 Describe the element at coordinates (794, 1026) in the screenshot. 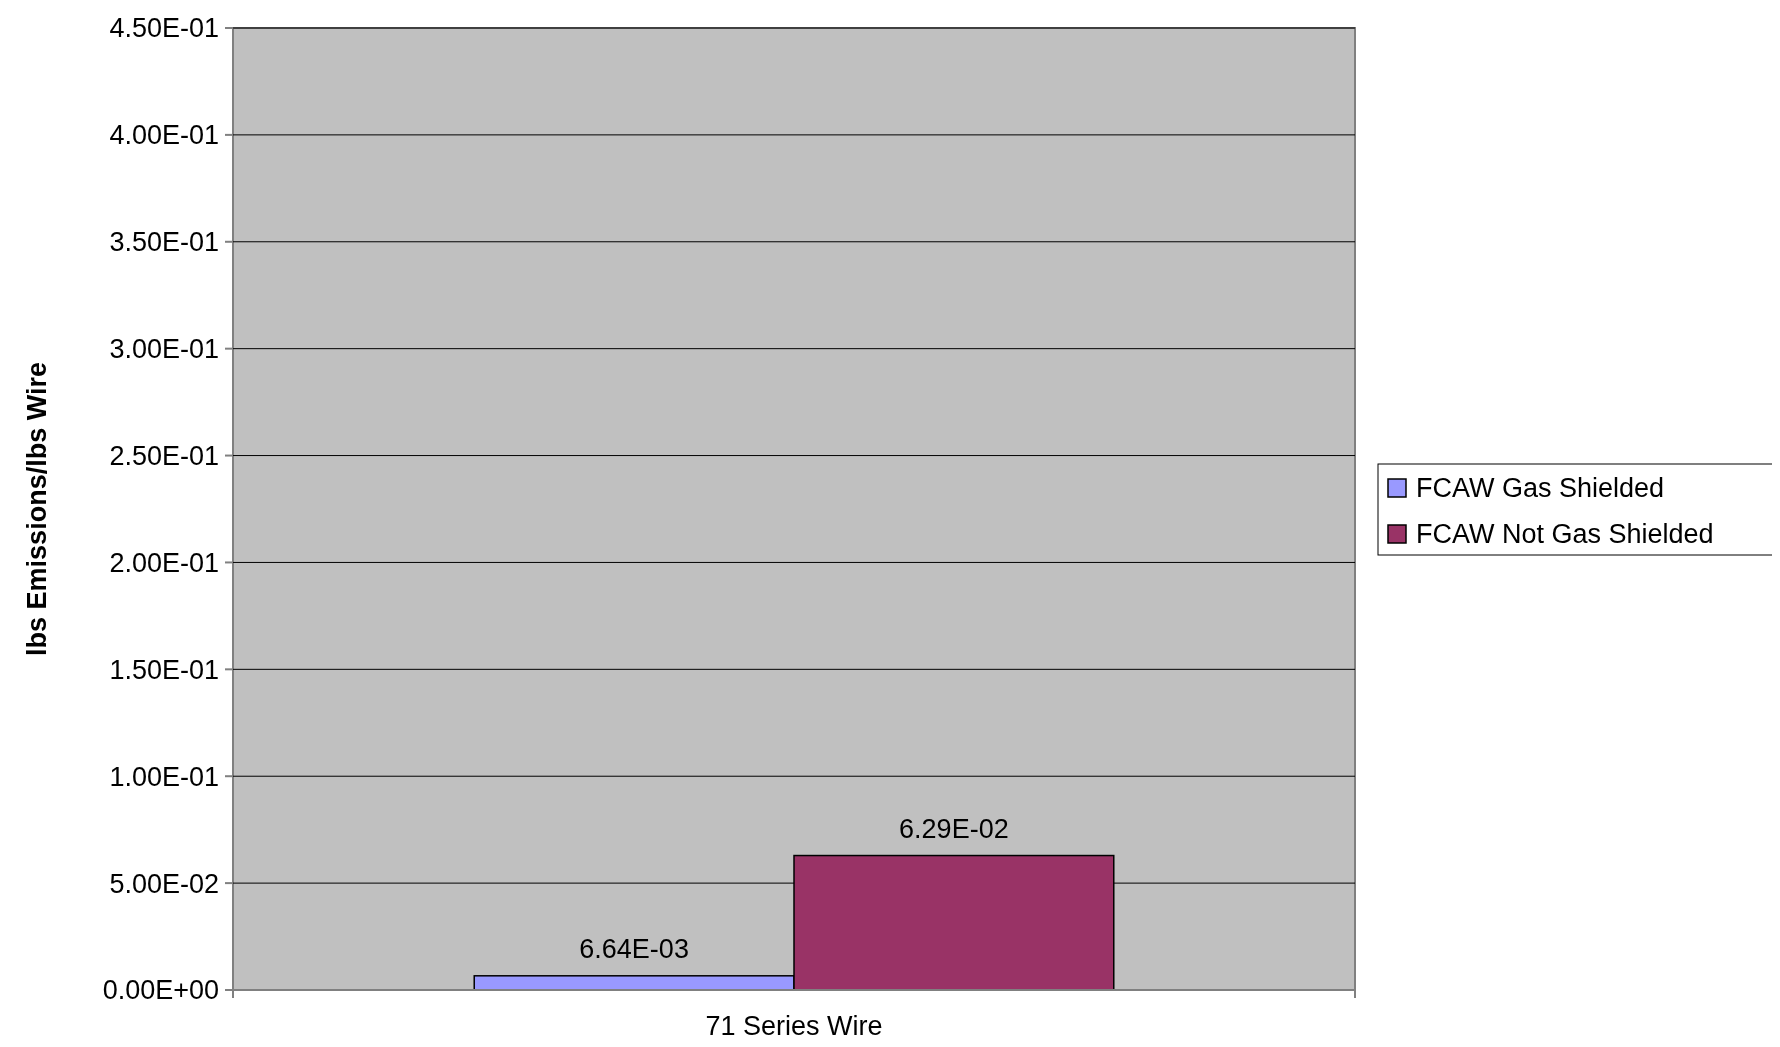

I see `x-tick-label: 71 Series Wire` at that location.